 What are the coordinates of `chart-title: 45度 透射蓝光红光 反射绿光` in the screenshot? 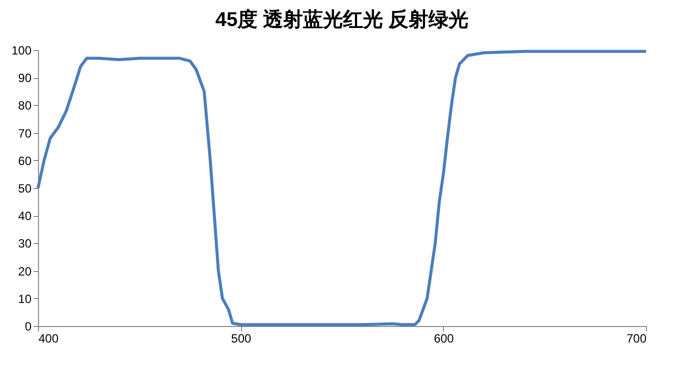 It's located at (342, 19).